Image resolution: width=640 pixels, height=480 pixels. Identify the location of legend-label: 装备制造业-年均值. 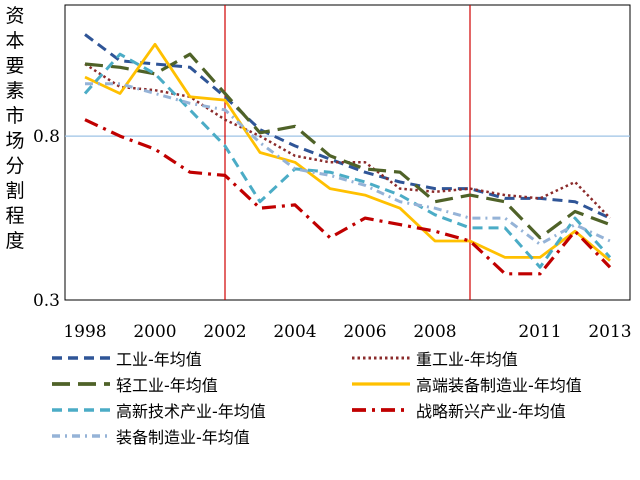
(183, 437).